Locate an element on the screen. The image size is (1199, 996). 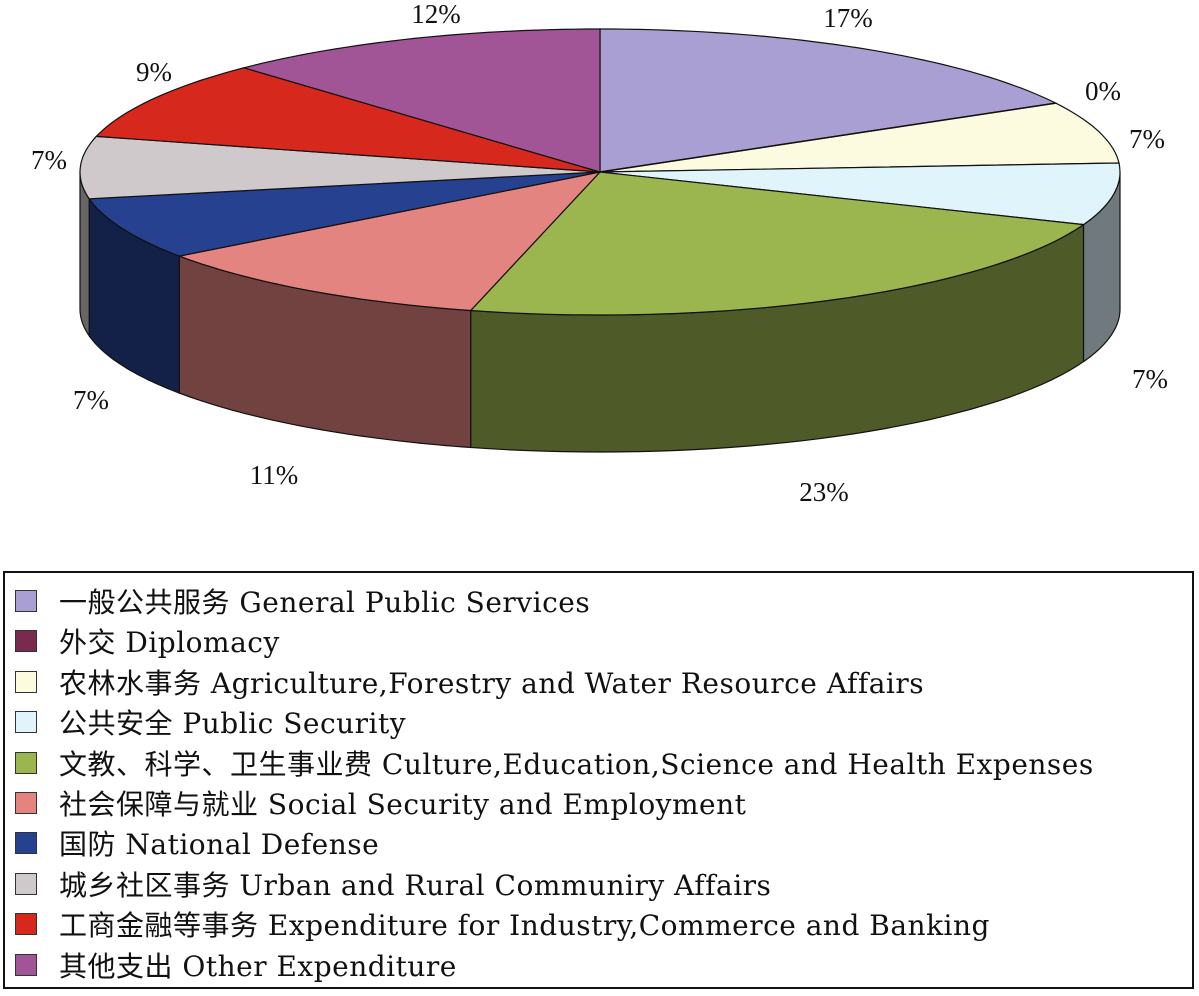
pie-data-label: 23% is located at coordinates (824, 492).